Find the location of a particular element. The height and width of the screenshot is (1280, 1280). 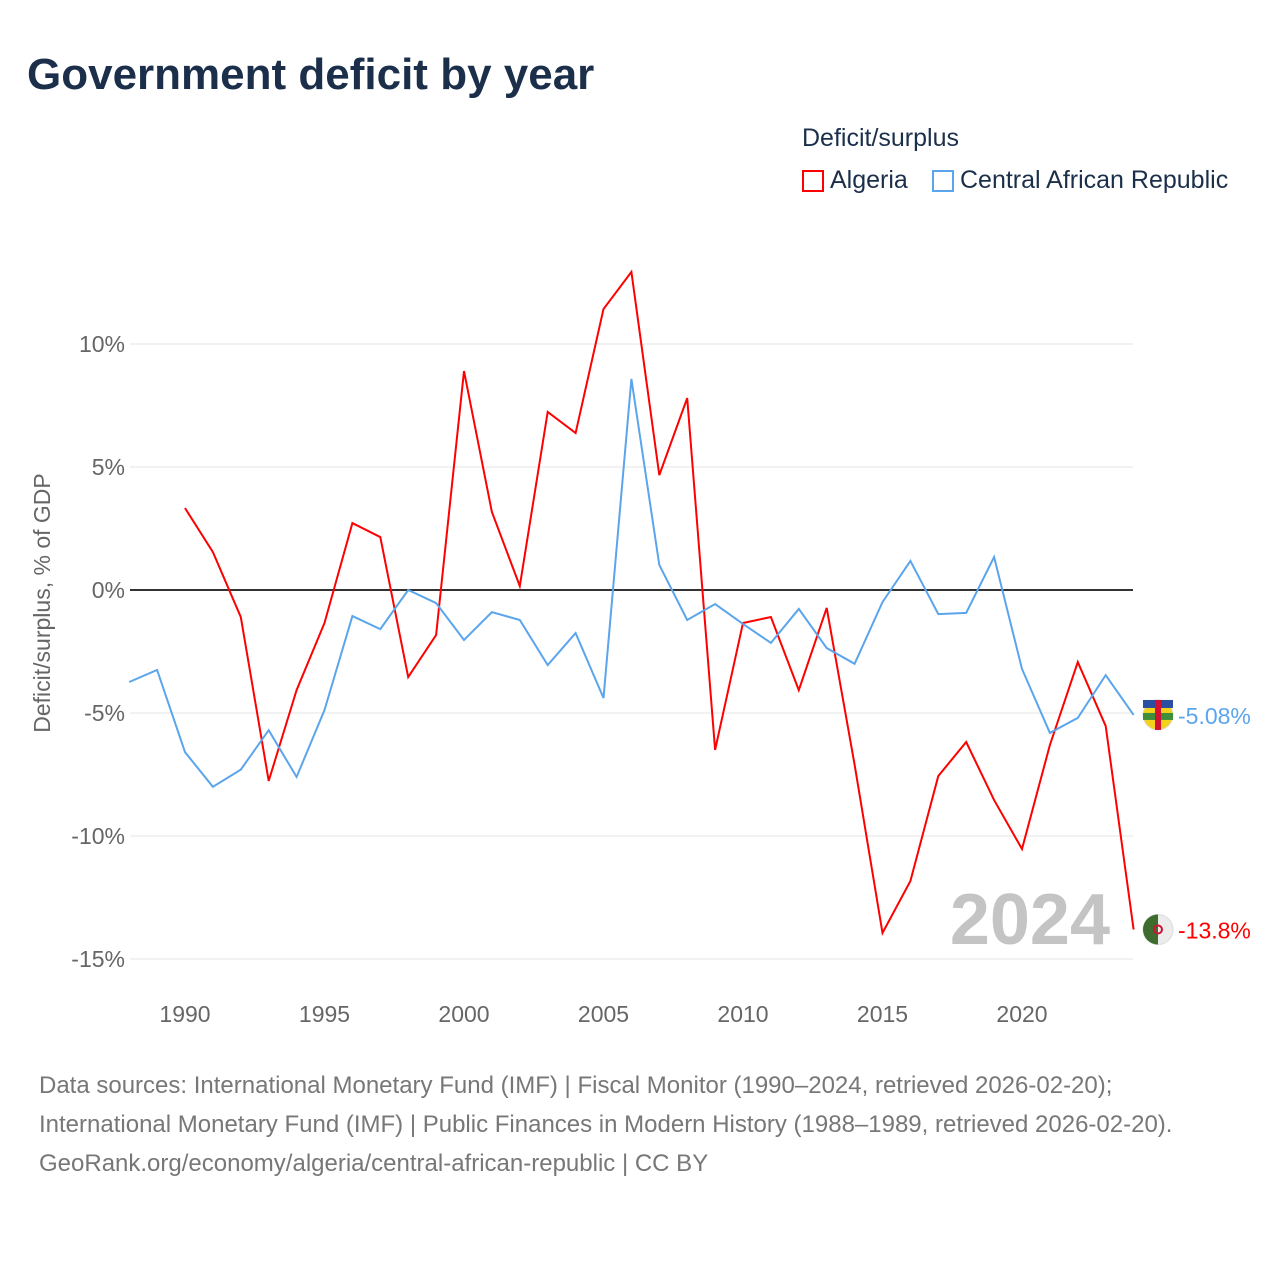

flag-half is located at coordinates (1150, 929).